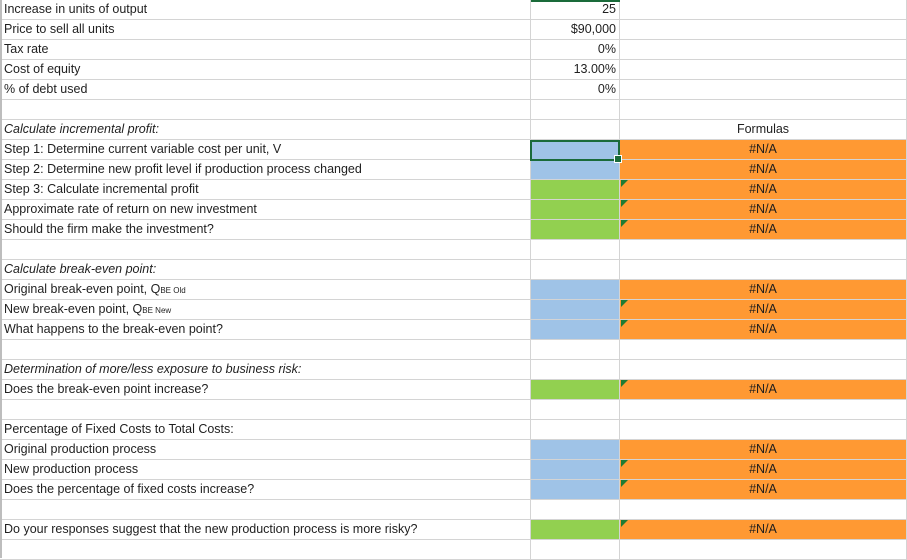 The image size is (907, 560). Describe the element at coordinates (1, 279) in the screenshot. I see `left-border` at that location.